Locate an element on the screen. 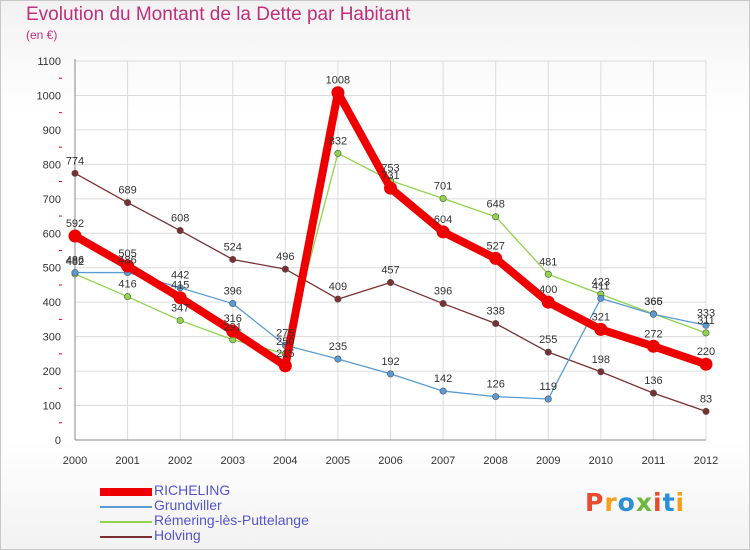 This screenshot has height=550, width=750. logo-letter: r is located at coordinates (611, 502).